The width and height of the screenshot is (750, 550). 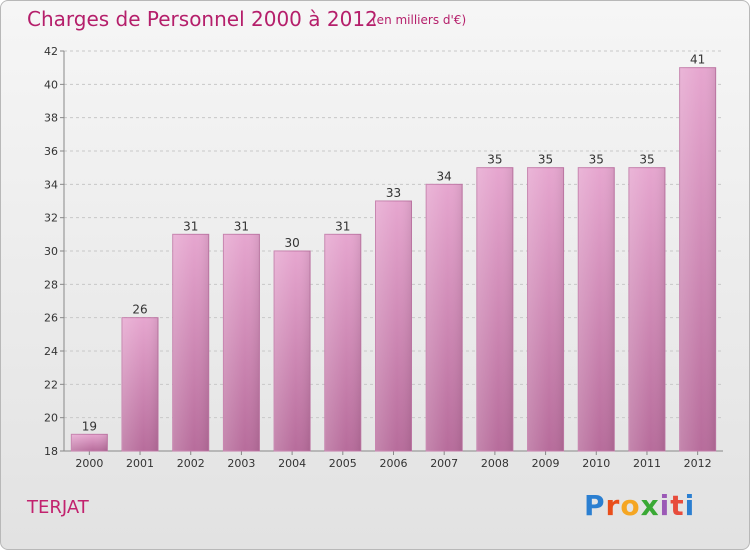 I want to click on logo-letter: o, so click(x=630, y=505).